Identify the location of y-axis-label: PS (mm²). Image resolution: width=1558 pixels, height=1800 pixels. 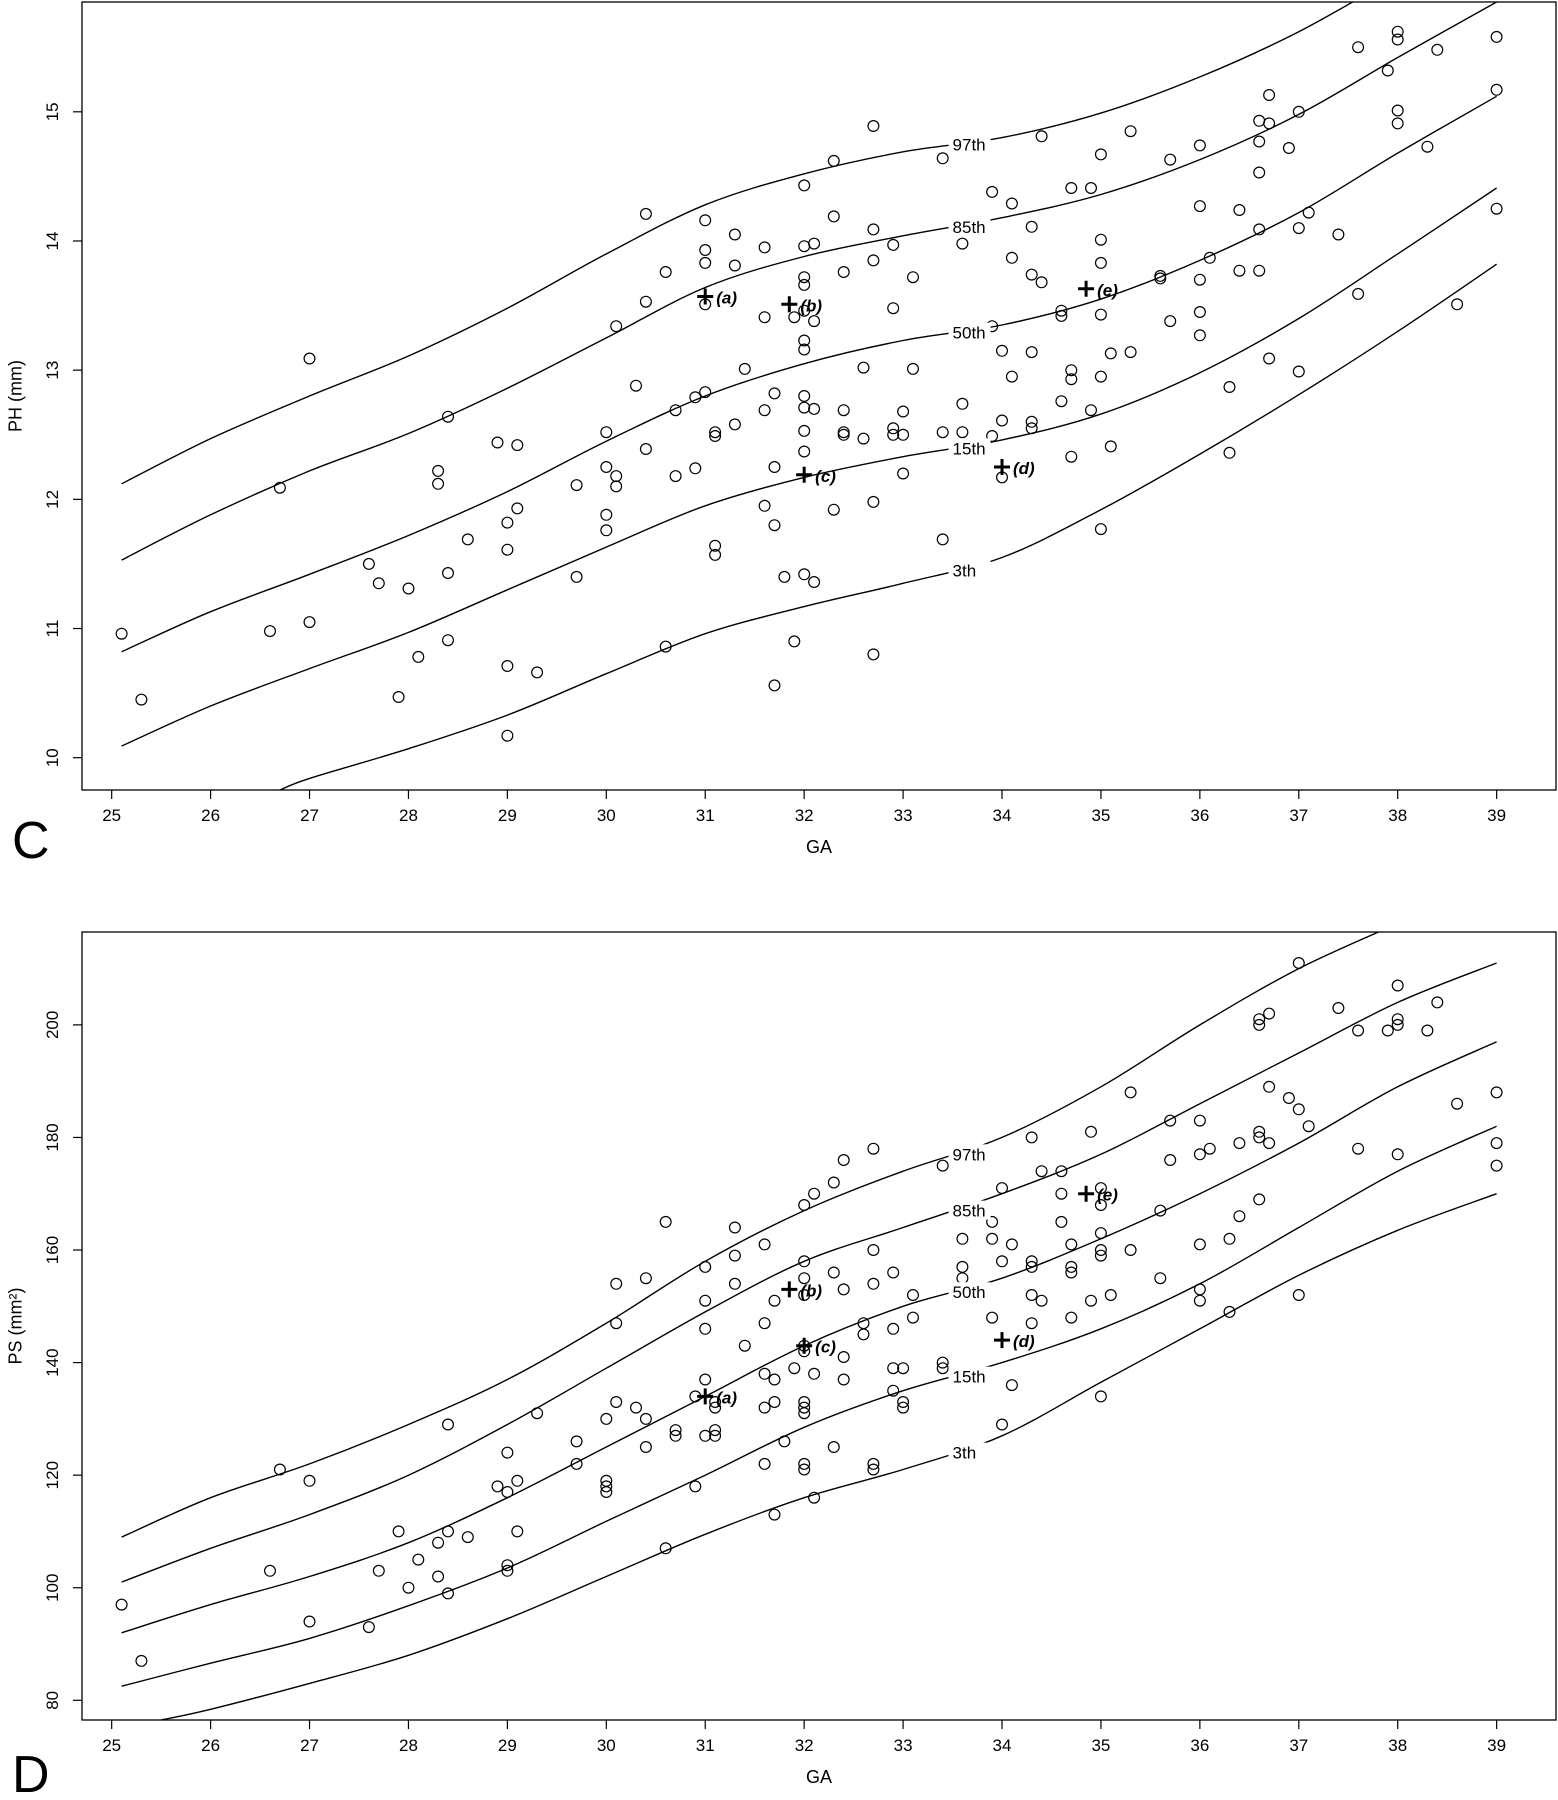
(15, 1326).